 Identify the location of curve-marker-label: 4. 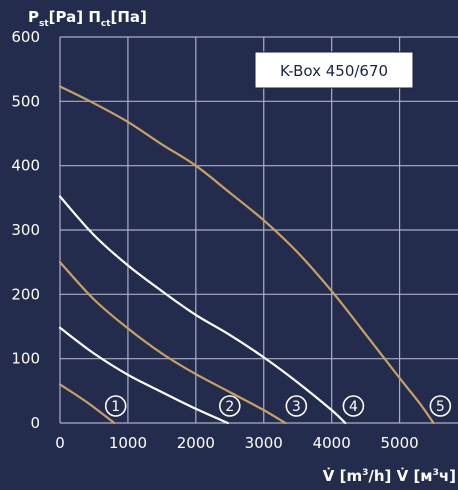
(353, 407).